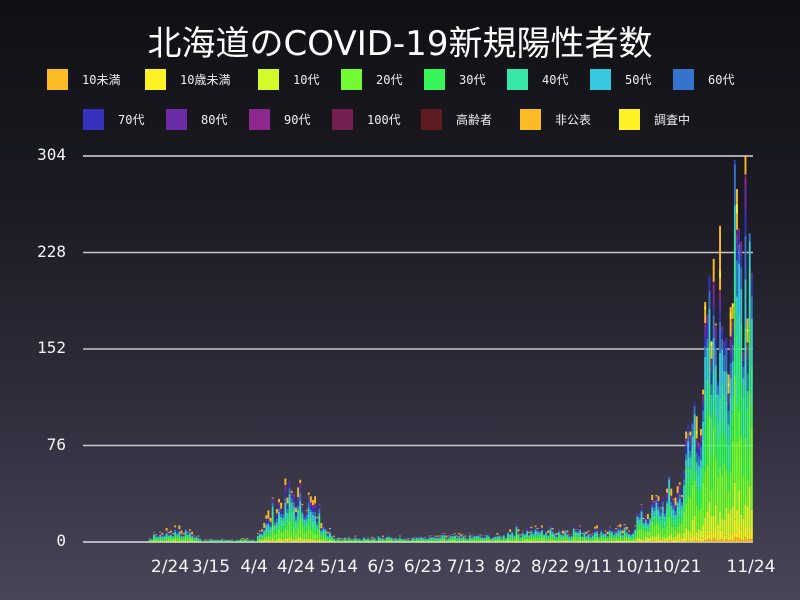 The image size is (800, 600). Describe the element at coordinates (101, 79) in the screenshot. I see `legend-label: 10未満` at that location.